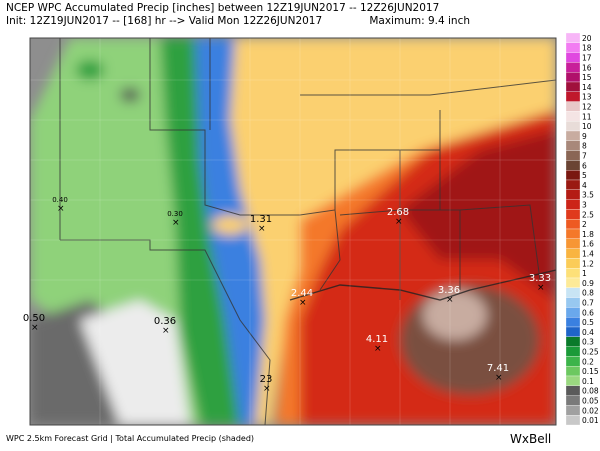 This screenshot has height=451, width=600. What do you see at coordinates (590, 410) in the screenshot?
I see `colorbar-label: 0.02` at bounding box center [590, 410].